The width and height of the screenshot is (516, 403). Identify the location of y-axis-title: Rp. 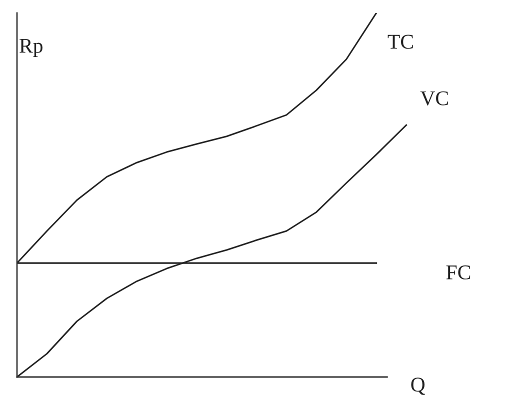
(31, 48).